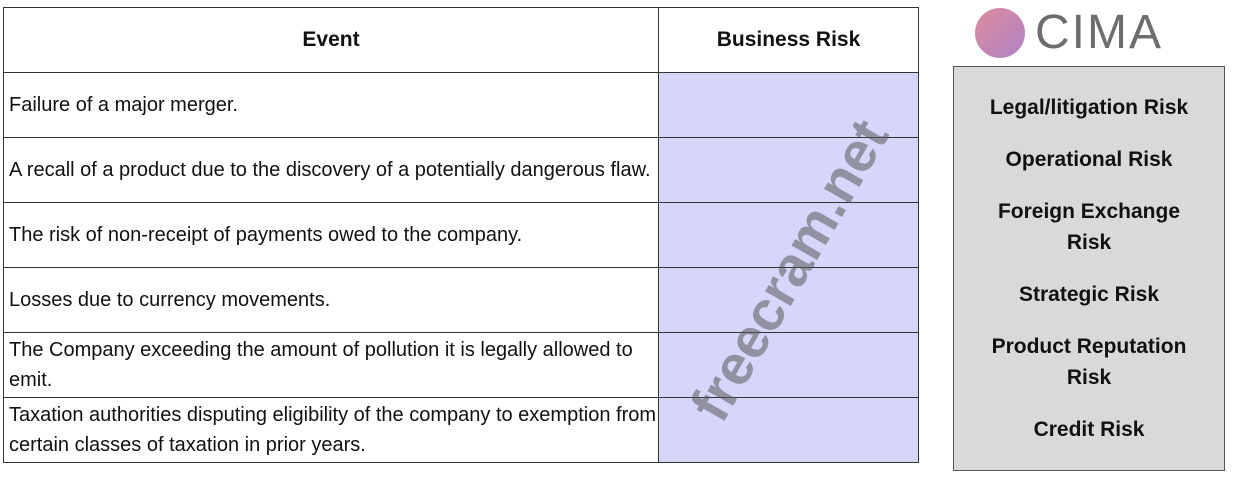 Image resolution: width=1234 pixels, height=486 pixels. What do you see at coordinates (1089, 295) in the screenshot?
I see `option-strategic-risk: Strategic Risk` at bounding box center [1089, 295].